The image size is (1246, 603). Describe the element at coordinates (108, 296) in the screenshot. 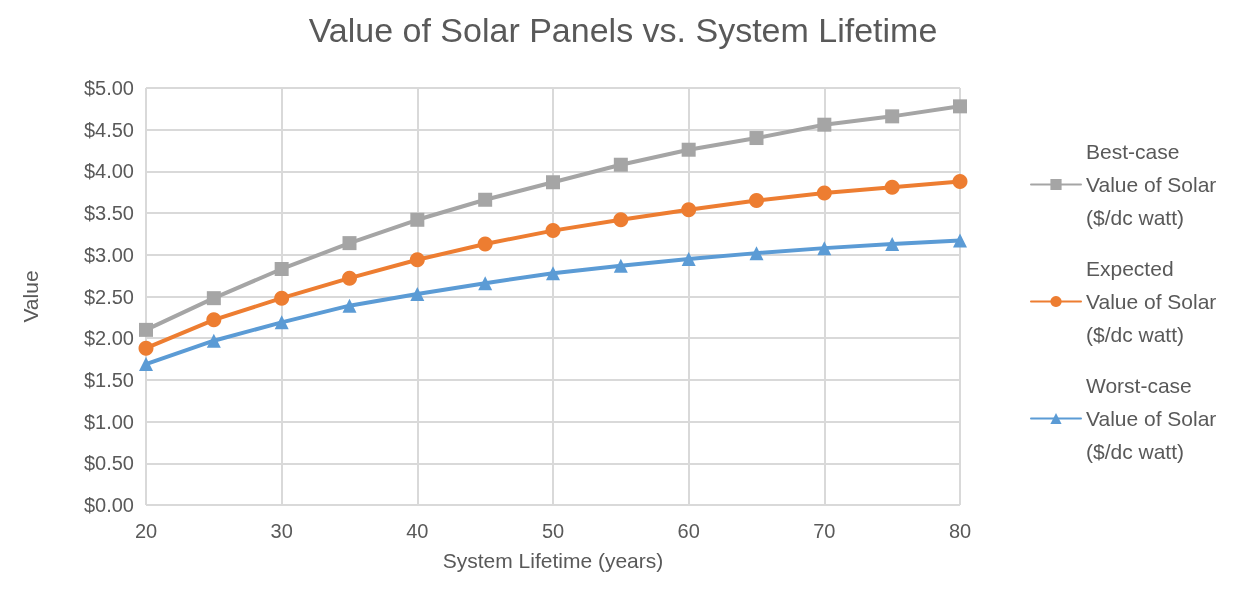

I see `y-tick-label: $2.50` at that location.